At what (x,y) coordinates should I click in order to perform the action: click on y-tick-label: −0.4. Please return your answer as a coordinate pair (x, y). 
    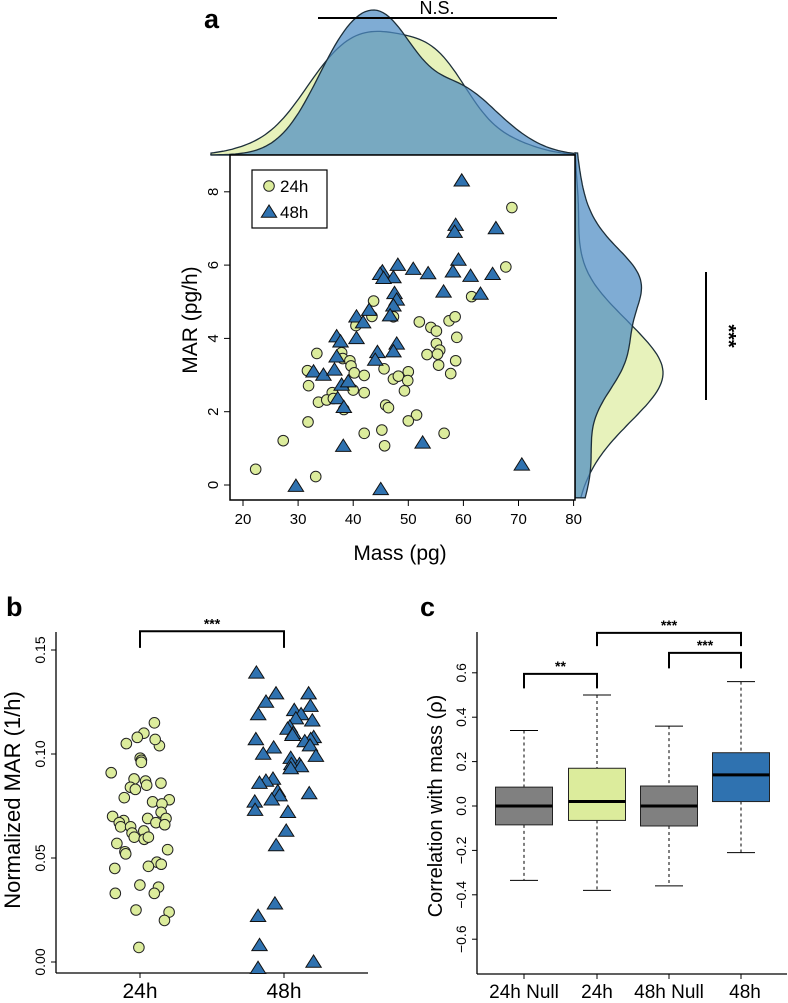
    Looking at the image, I should click on (461, 895).